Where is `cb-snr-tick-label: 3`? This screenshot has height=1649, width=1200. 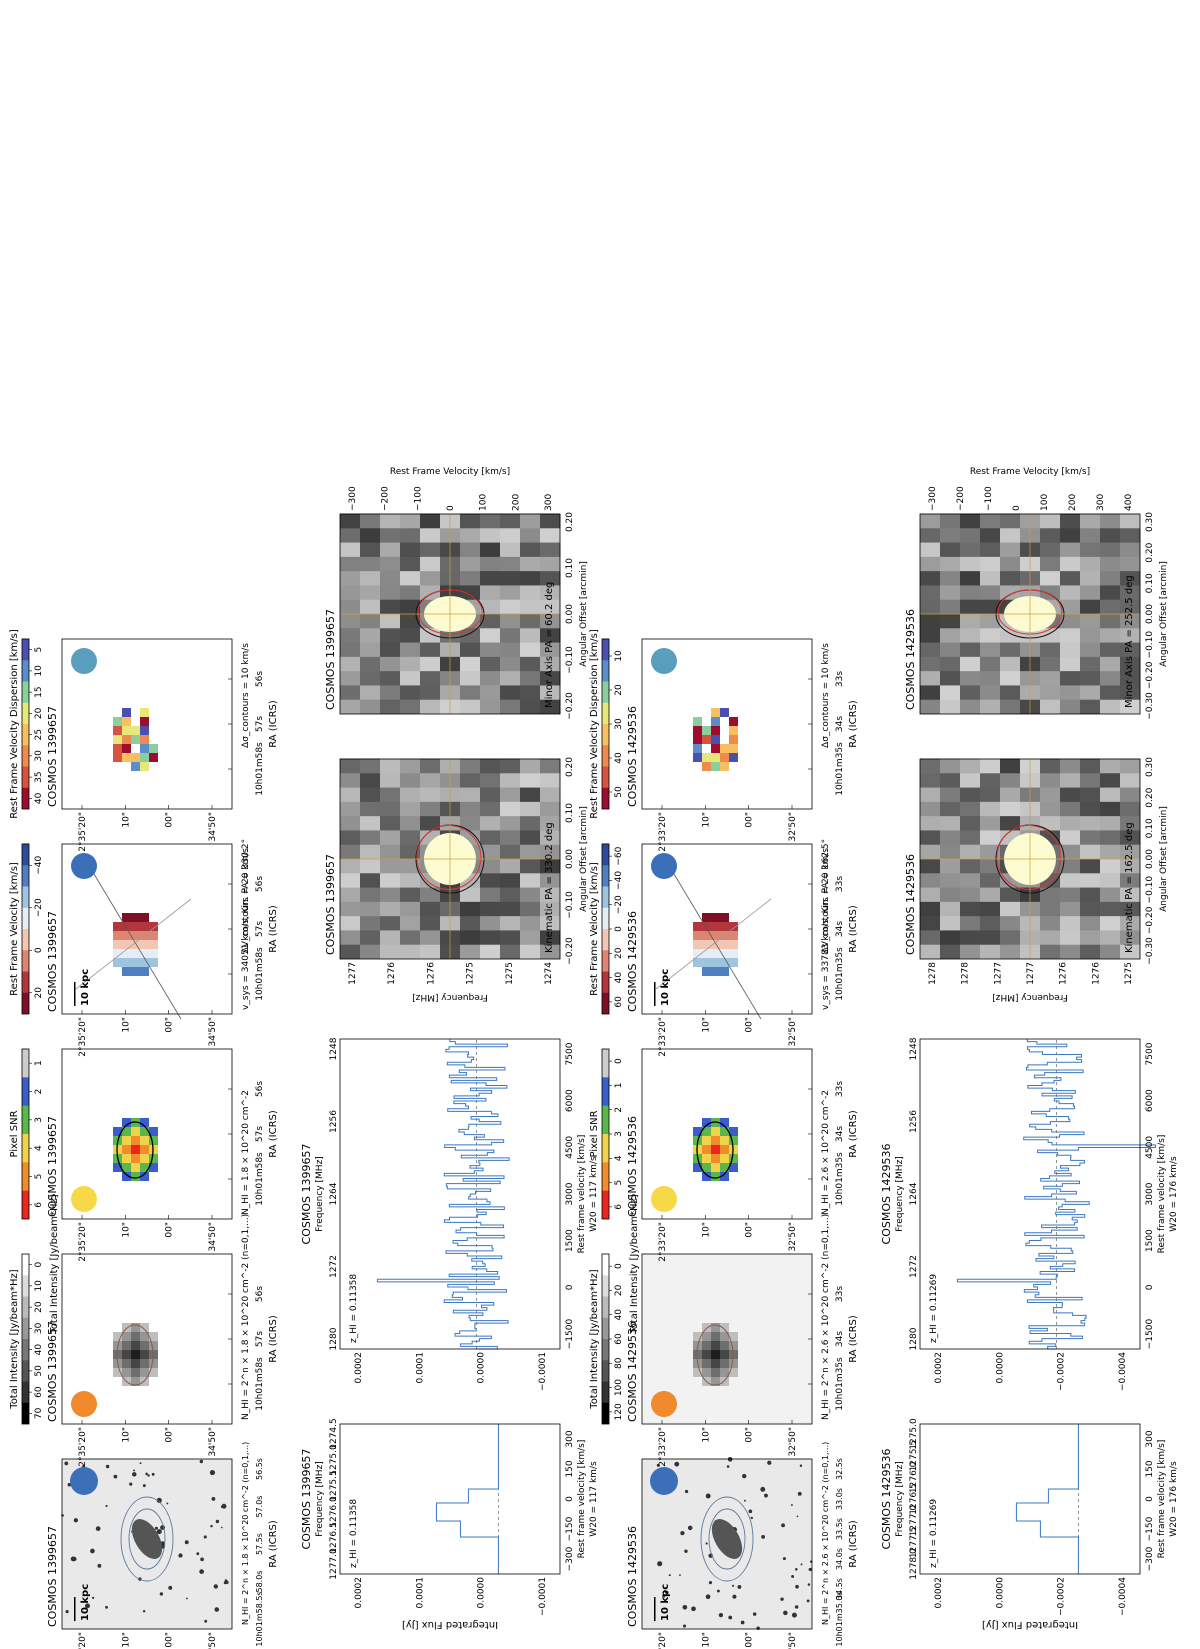
cb-snr-tick-label: 3 is located at coordinates (39, 1120).